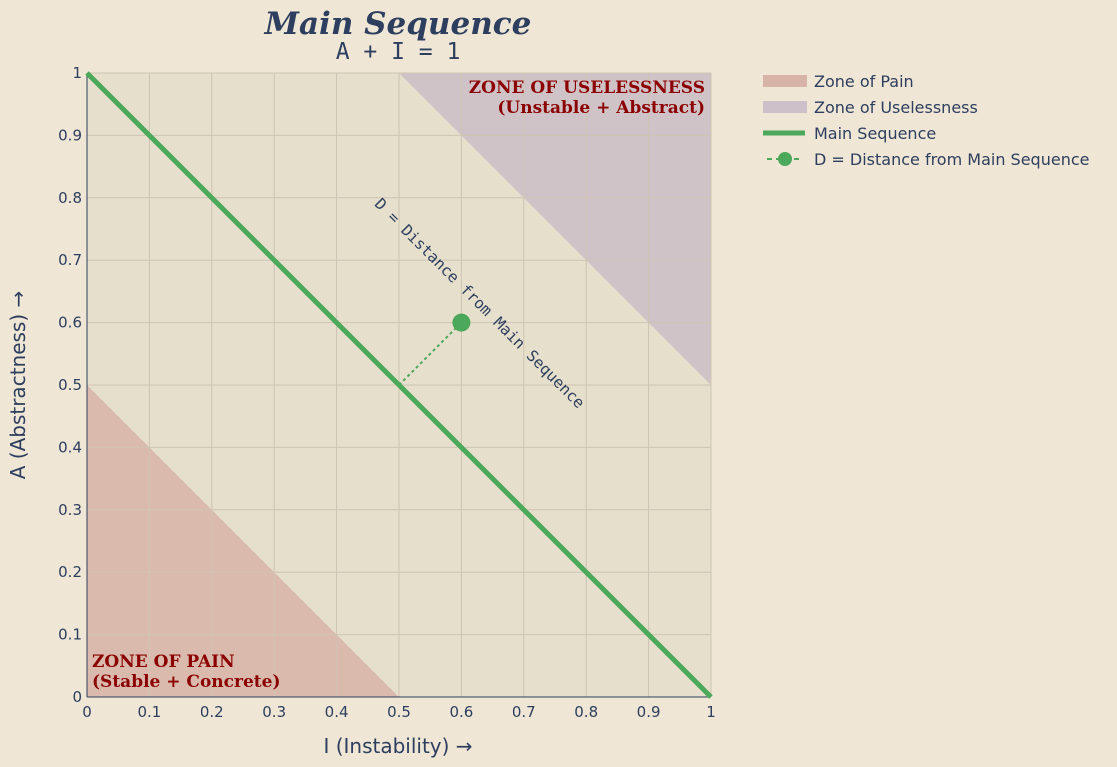 This screenshot has height=767, width=1117. Describe the element at coordinates (875, 133) in the screenshot. I see `legend-label: Main Sequence` at that location.